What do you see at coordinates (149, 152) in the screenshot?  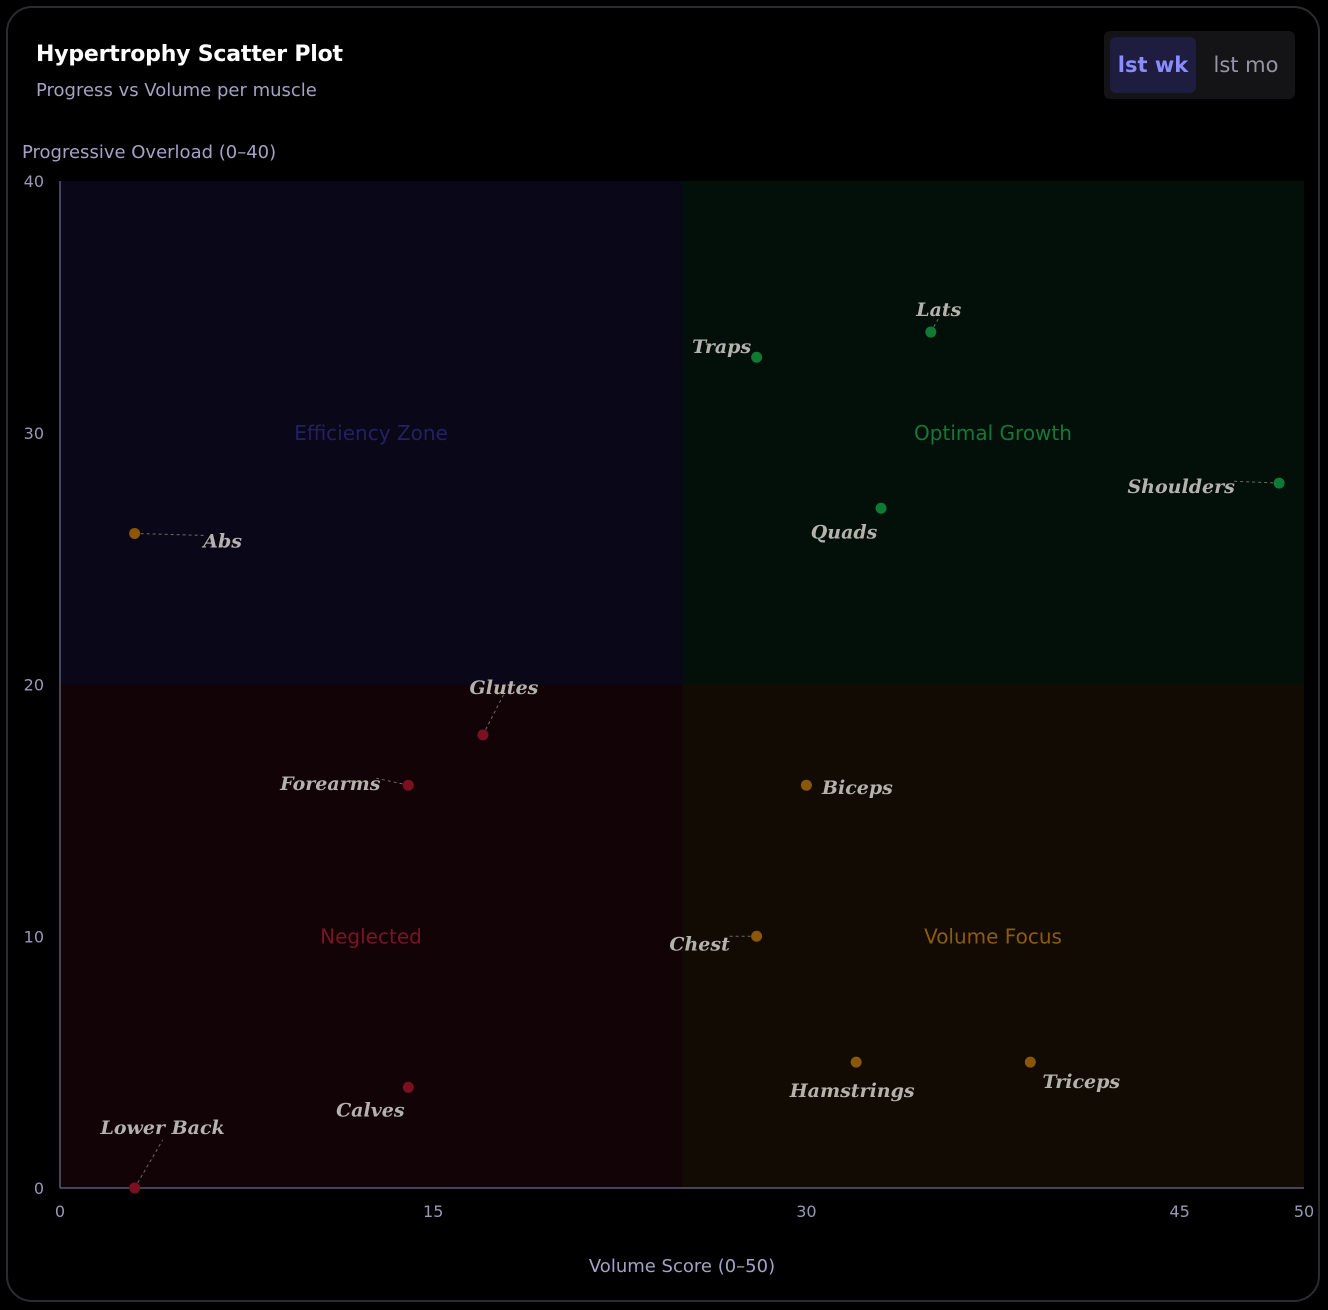 I see `y-axis-title: Progressive Overload (0–40)` at bounding box center [149, 152].